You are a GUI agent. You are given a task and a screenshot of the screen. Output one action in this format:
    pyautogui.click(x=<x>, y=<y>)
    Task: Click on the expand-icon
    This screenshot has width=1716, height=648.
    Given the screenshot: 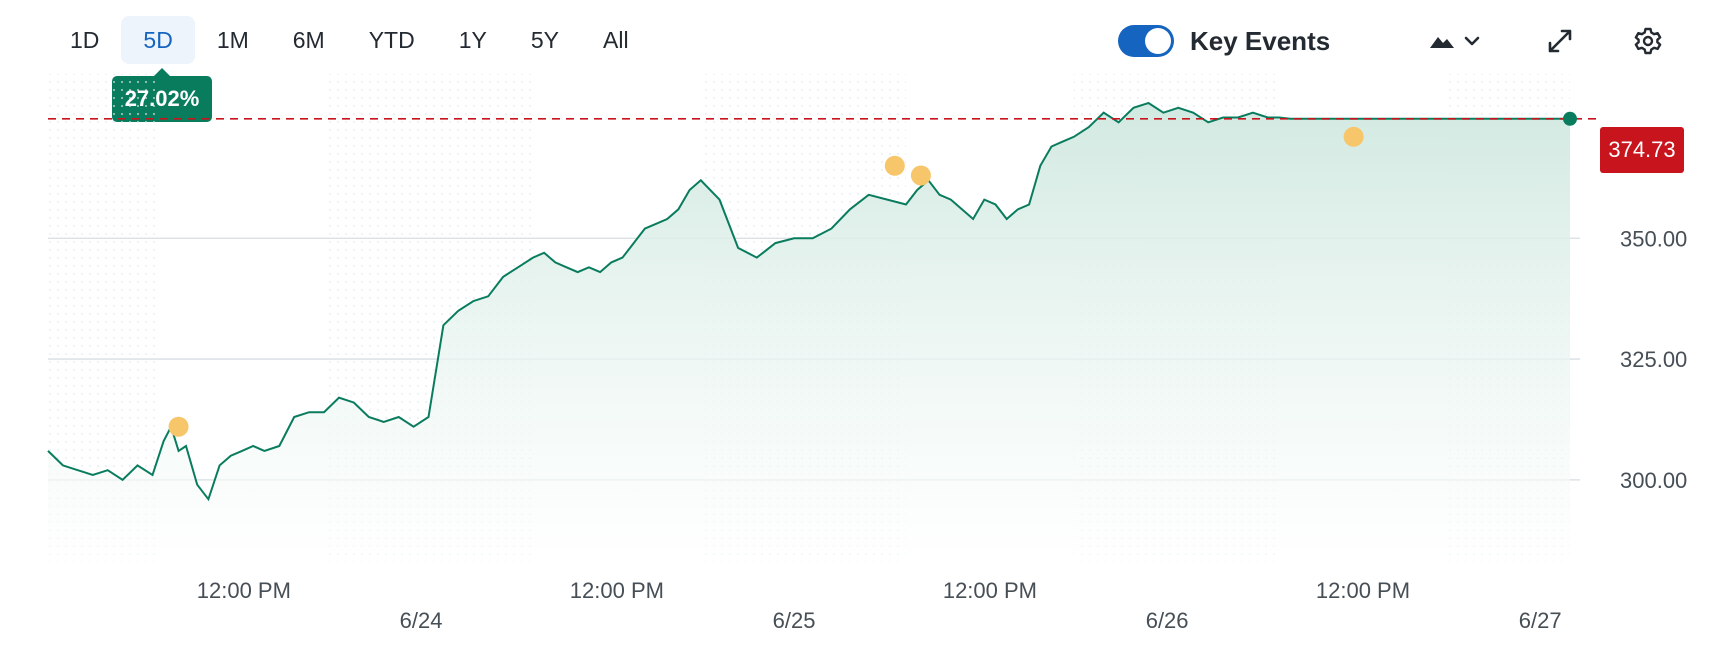 What is the action you would take?
    pyautogui.click(x=1560, y=41)
    